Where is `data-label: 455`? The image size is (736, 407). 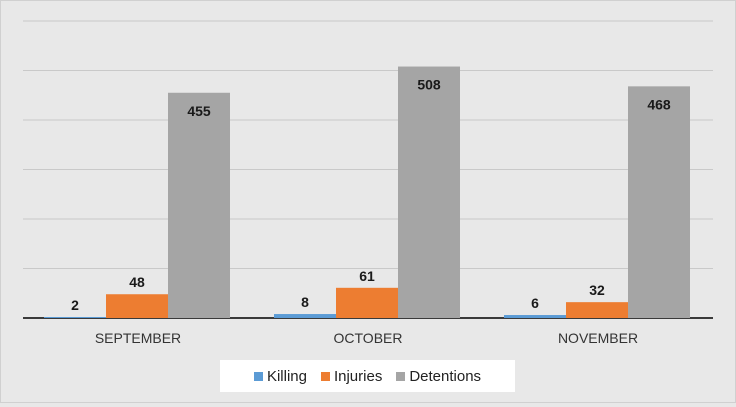
data-label: 455 is located at coordinates (199, 111).